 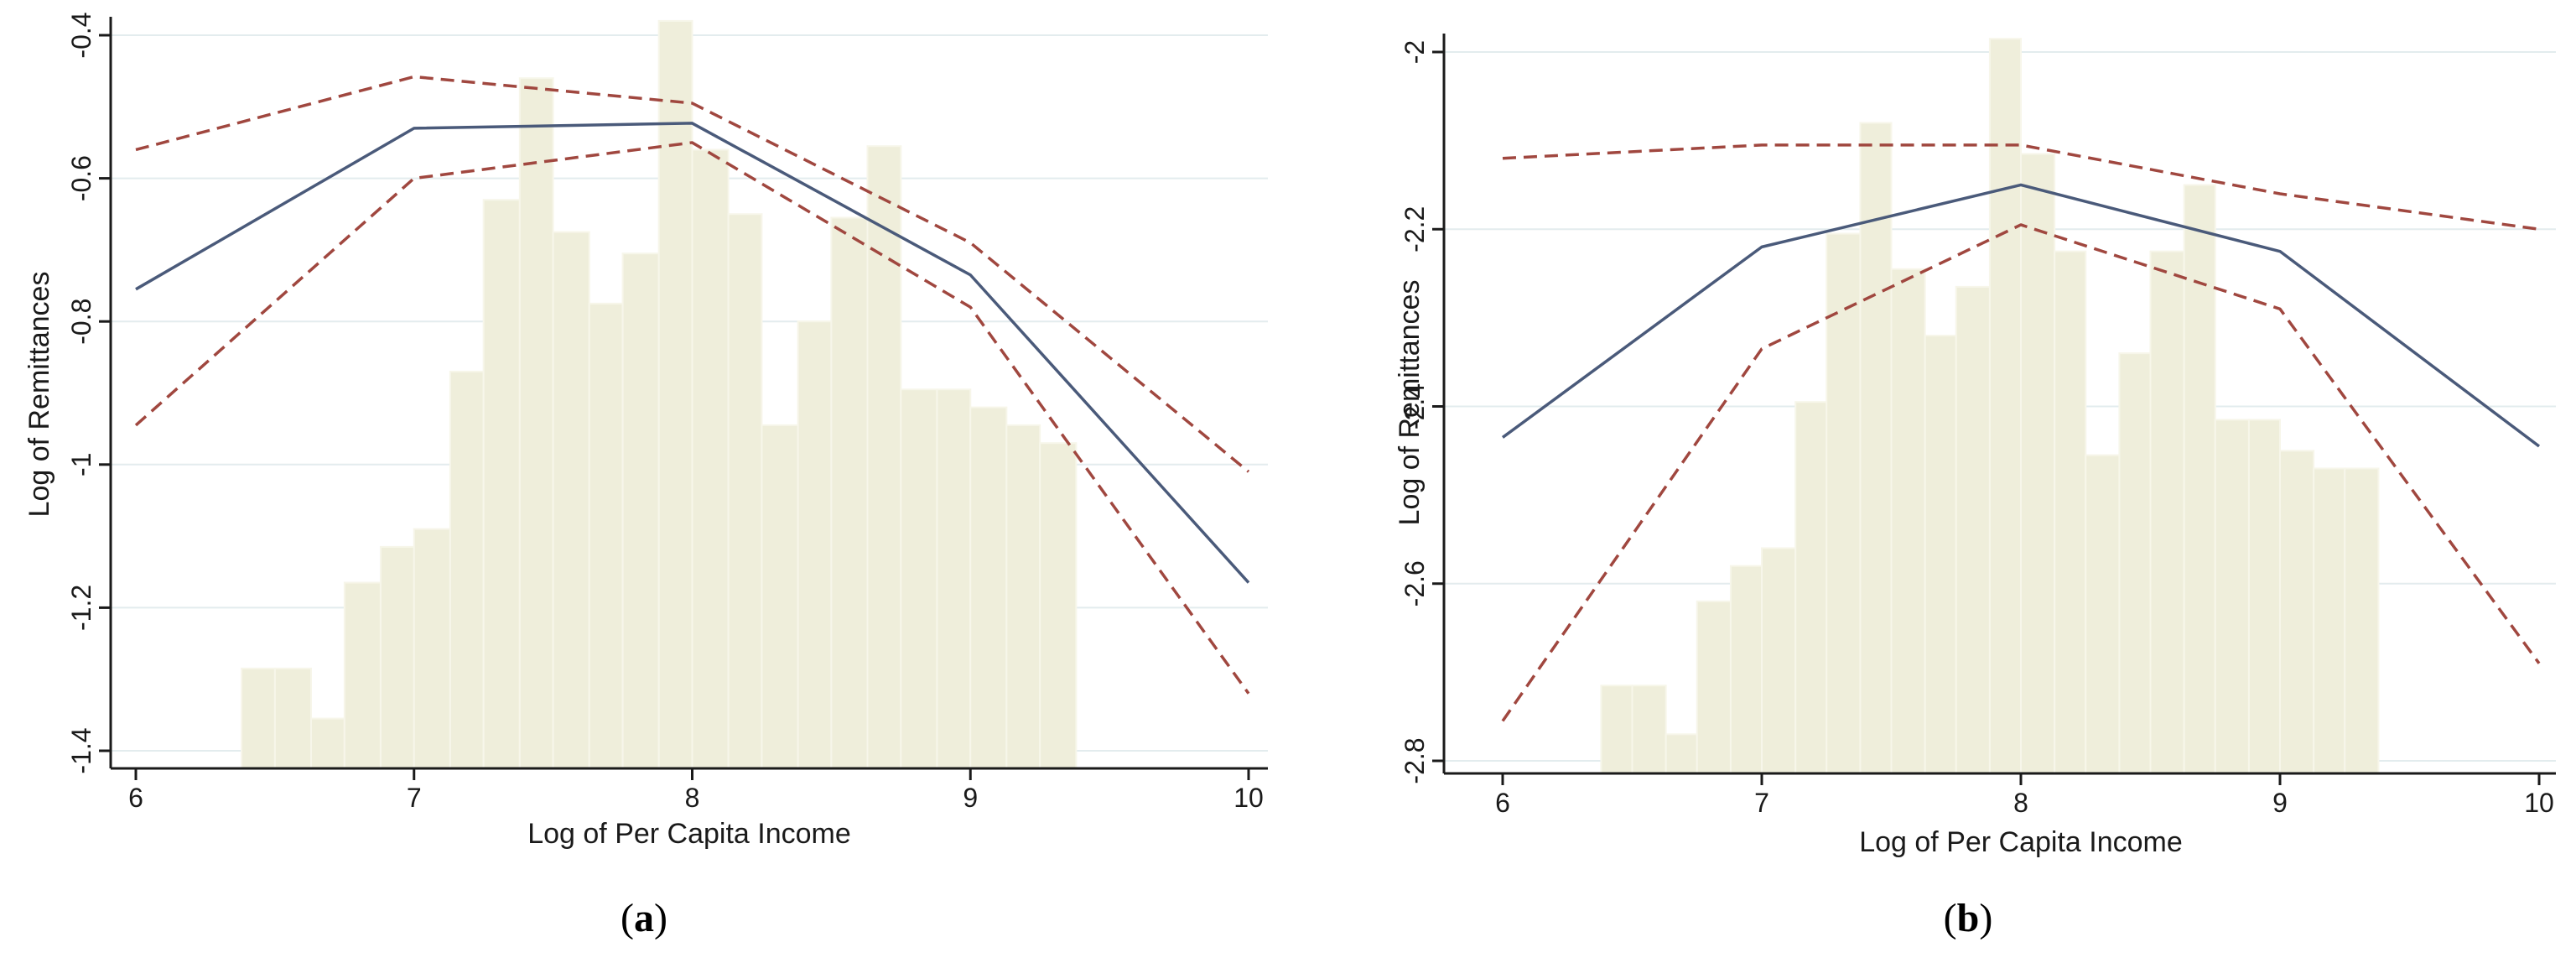 What do you see at coordinates (1415, 229) in the screenshot?
I see `y-tick-label: -2.2` at bounding box center [1415, 229].